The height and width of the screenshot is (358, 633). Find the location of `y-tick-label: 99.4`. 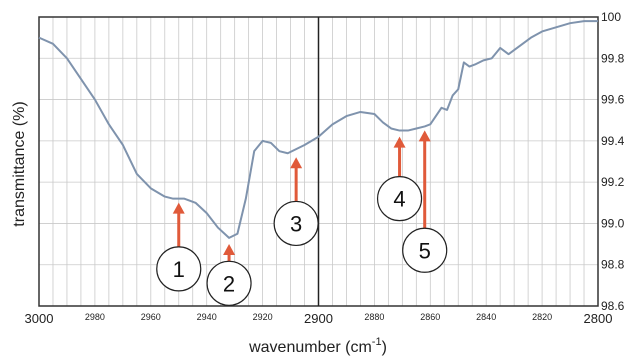

y-tick-label: 99.4 is located at coordinates (613, 141).